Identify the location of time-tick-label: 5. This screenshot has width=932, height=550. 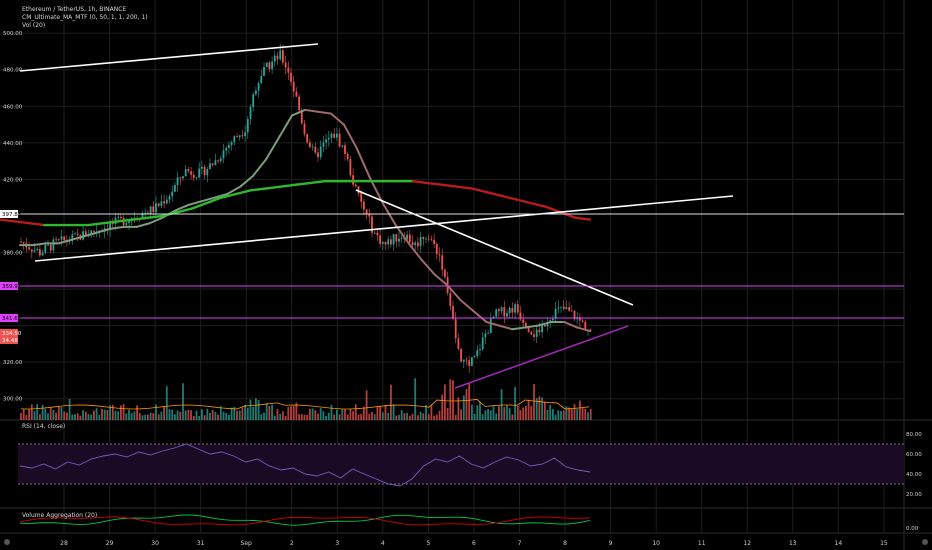
(428, 543).